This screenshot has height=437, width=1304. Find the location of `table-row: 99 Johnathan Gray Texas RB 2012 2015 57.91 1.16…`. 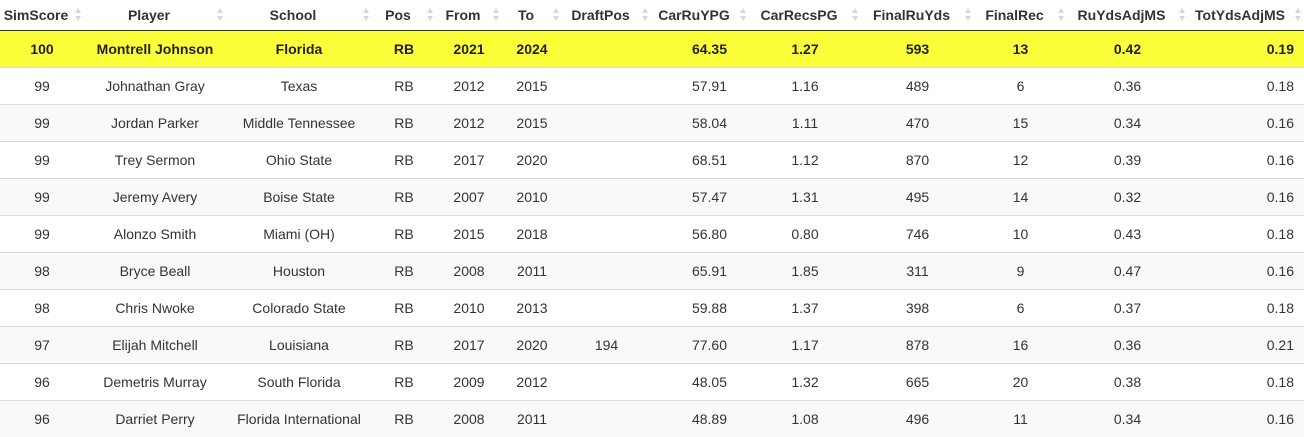

table-row: 99 Johnathan Gray Texas RB 2012 2015 57.91 1.16… is located at coordinates (652, 85).